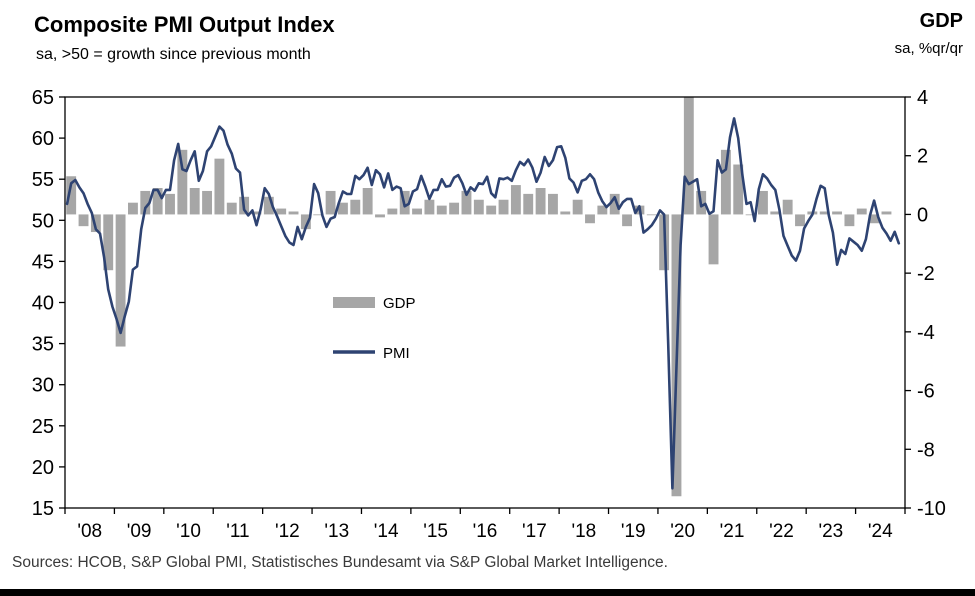  Describe the element at coordinates (43, 509) in the screenshot. I see `left-axis-tick-label: 15` at that location.